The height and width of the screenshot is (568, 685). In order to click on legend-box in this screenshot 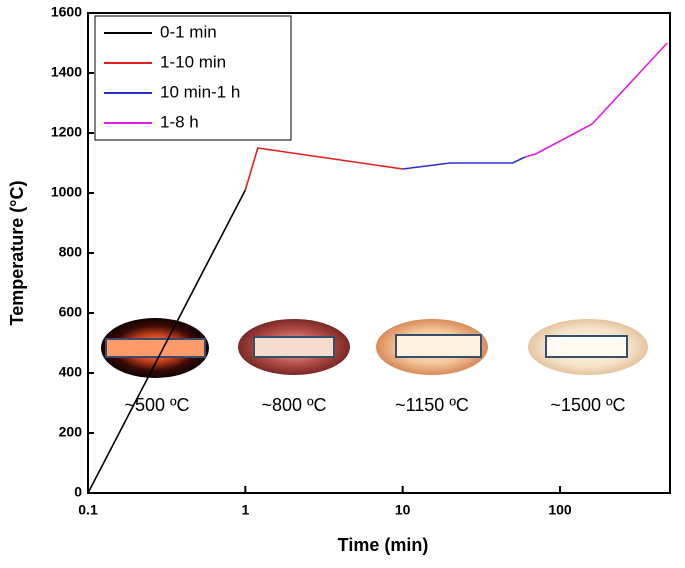, I will do `click(193, 78)`.